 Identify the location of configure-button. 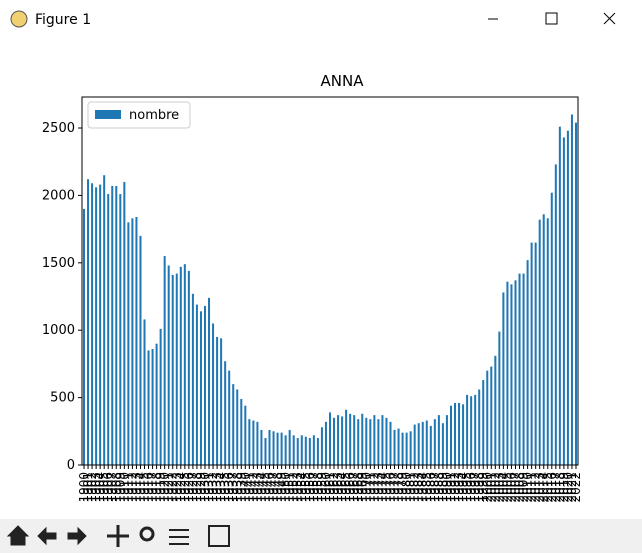
(179, 537).